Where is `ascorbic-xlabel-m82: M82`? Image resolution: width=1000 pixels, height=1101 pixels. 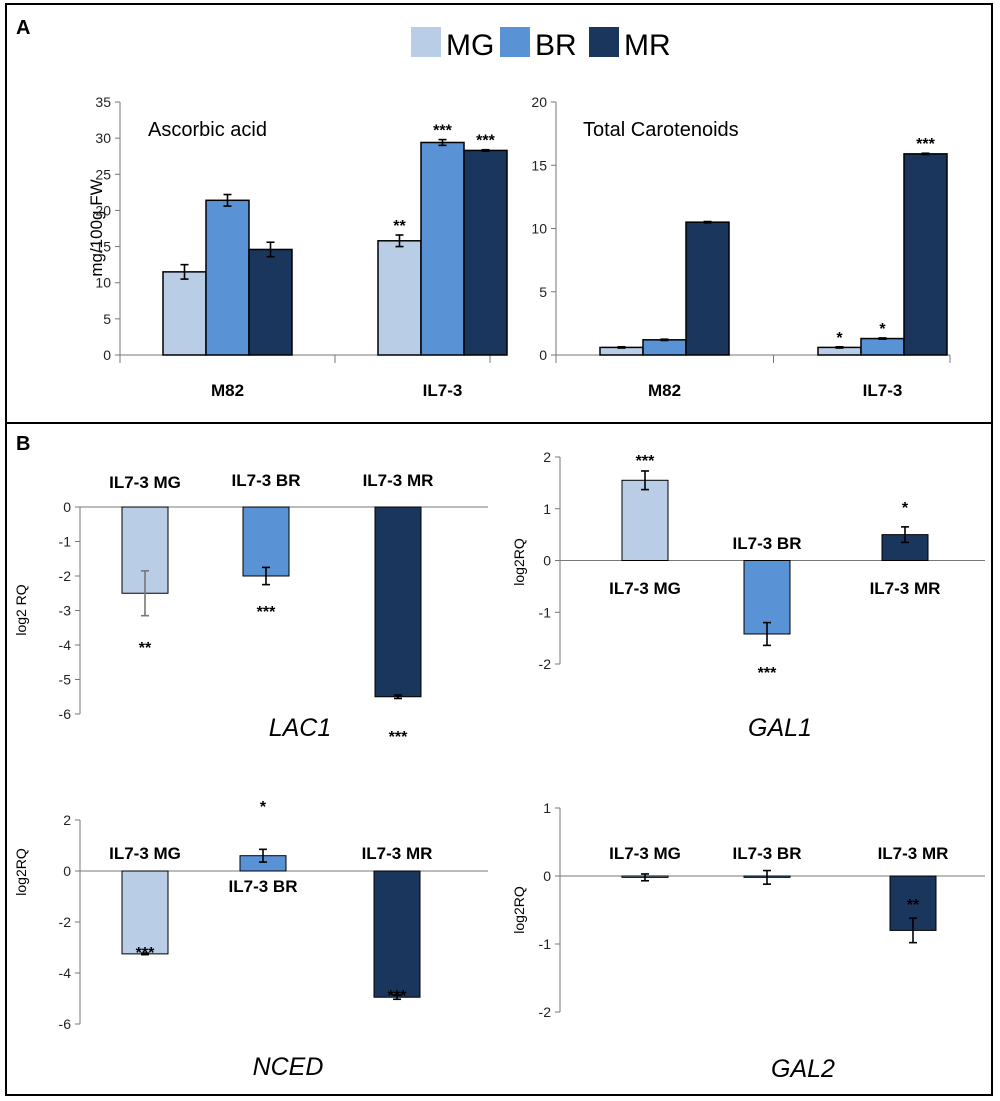
ascorbic-xlabel-m82: M82 is located at coordinates (227, 390).